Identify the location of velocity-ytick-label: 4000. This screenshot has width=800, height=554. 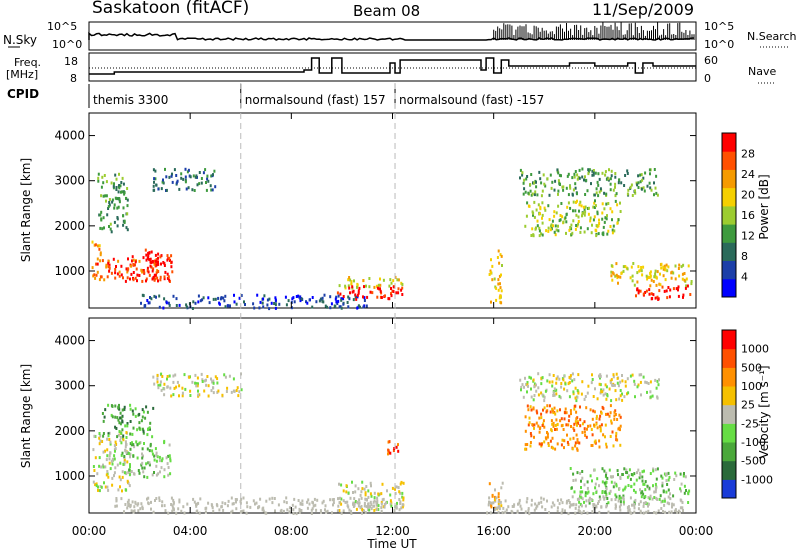
(69, 341).